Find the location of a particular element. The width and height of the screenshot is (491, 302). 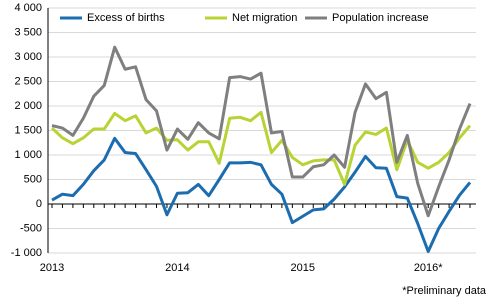

y-tick-label: -1 000 is located at coordinates (26, 253).